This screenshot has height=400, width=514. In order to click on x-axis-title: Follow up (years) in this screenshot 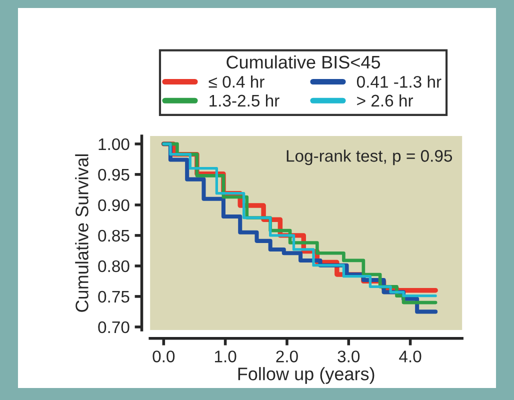, I will do `click(306, 375)`.